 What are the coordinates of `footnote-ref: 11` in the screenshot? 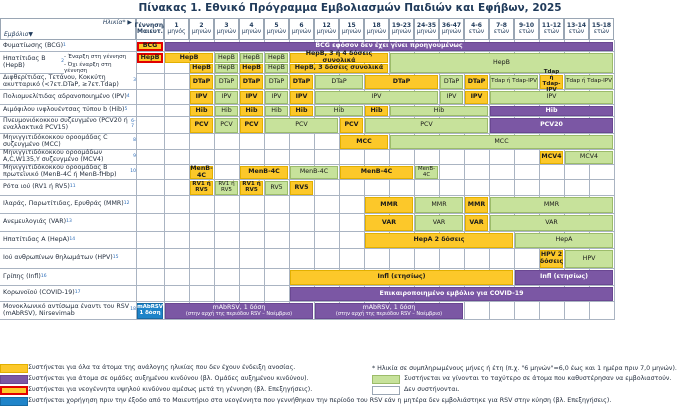 It's located at (72, 187).